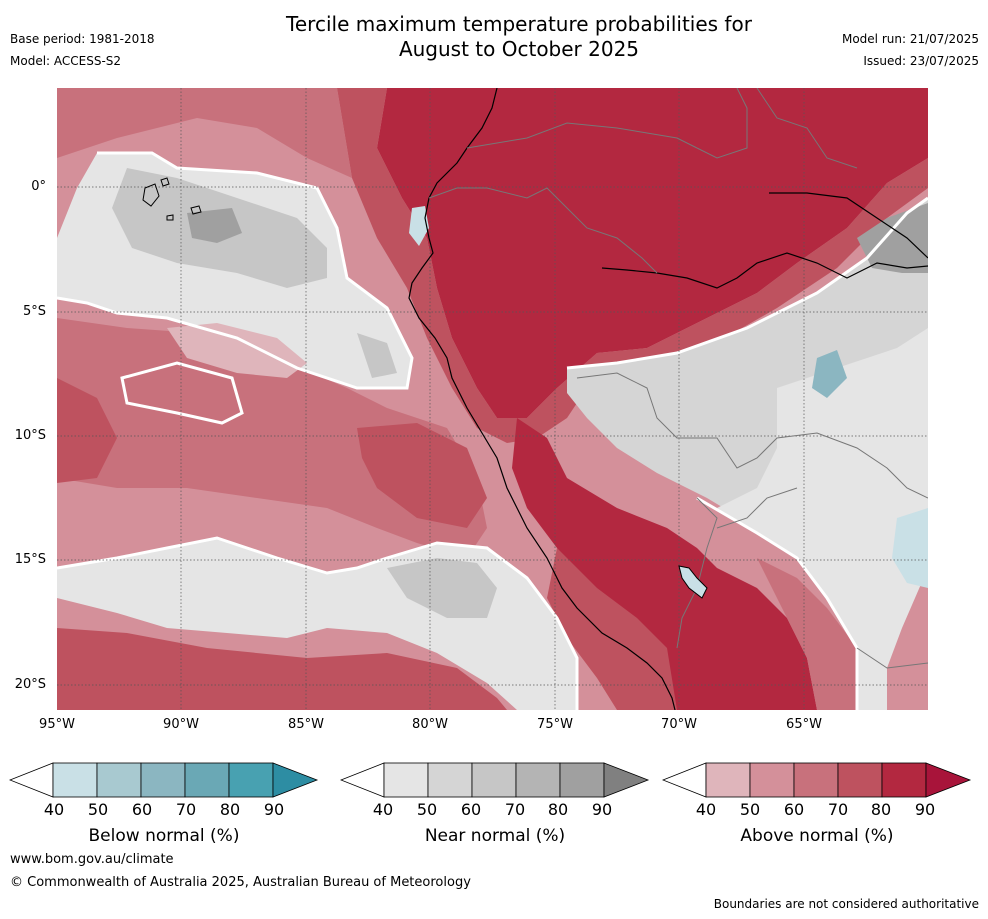 Image resolution: width=988 pixels, height=919 pixels. Describe the element at coordinates (282, 669) in the screenshot. I see `field-above-sw` at that location.